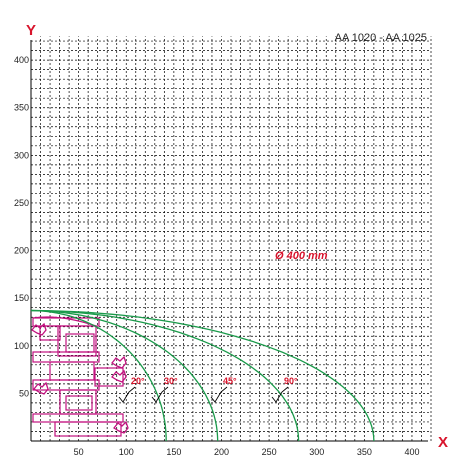 The width and height of the screenshot is (453, 459). I want to click on y-tick-label: 150, so click(21, 298).